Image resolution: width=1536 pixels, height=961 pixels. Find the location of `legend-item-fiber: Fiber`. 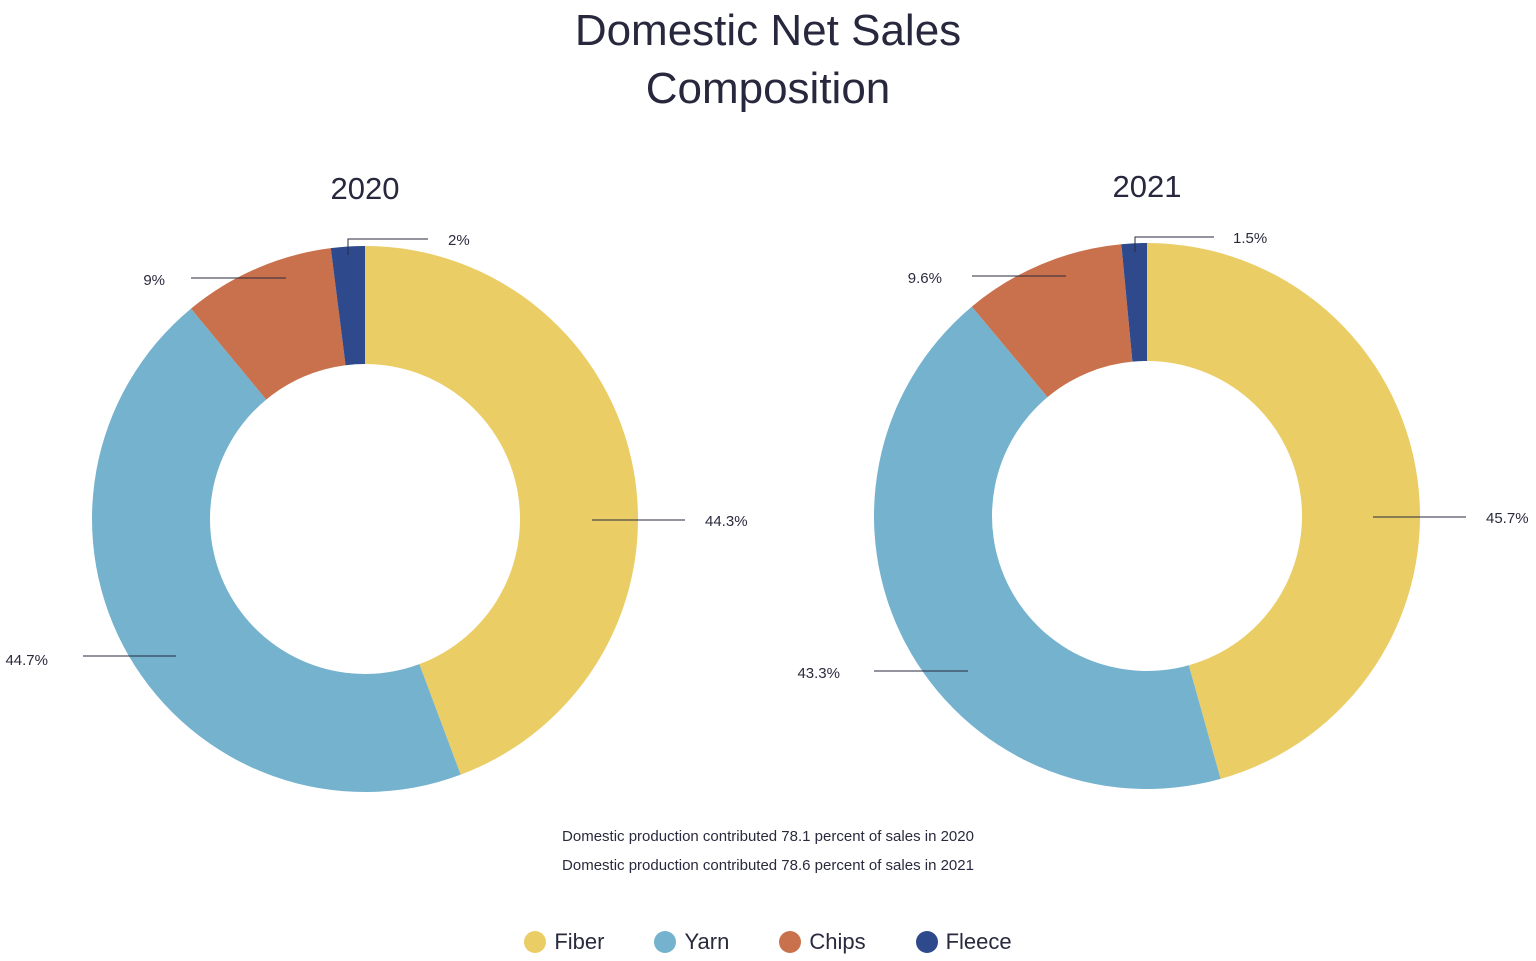

legend-item-fiber: Fiber is located at coordinates (564, 942).